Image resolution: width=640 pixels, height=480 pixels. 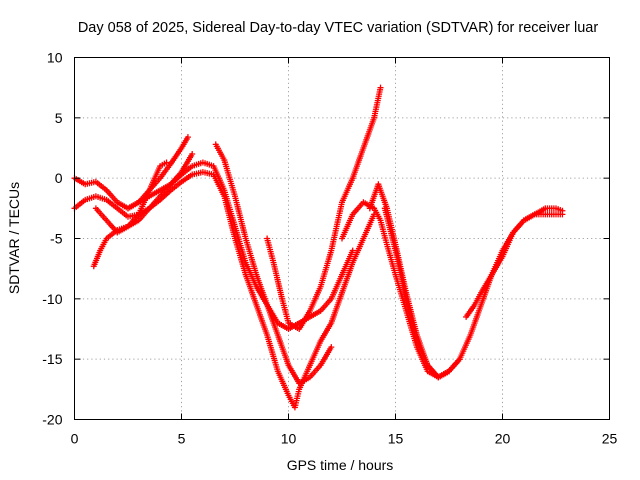 What do you see at coordinates (610, 439) in the screenshot?
I see `x-tick-label: 25` at bounding box center [610, 439].